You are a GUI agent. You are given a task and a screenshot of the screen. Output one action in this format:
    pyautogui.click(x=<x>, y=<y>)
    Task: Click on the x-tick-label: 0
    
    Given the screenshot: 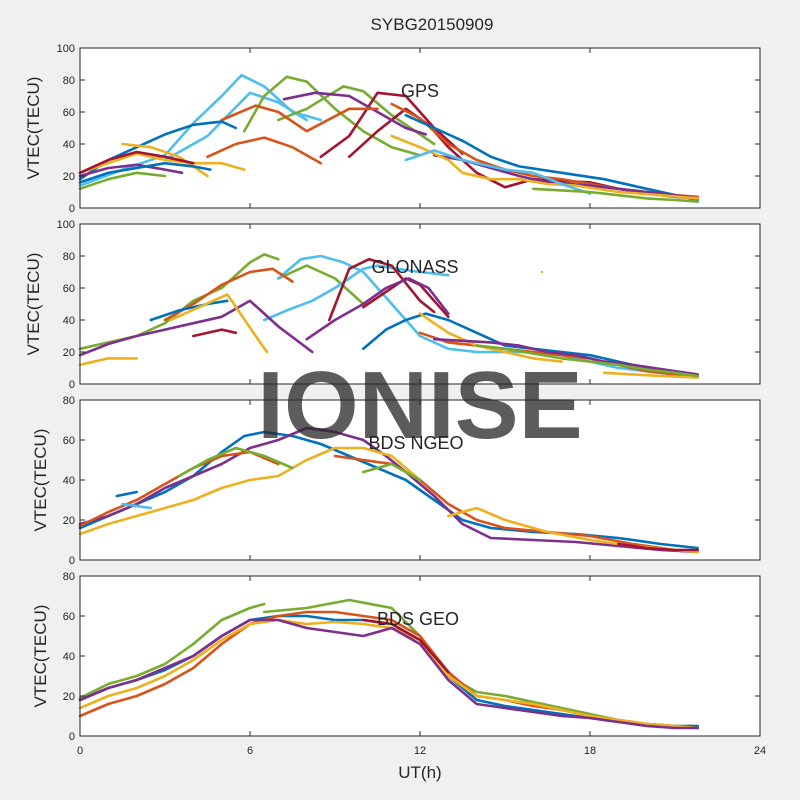 What is the action you would take?
    pyautogui.click(x=80, y=751)
    